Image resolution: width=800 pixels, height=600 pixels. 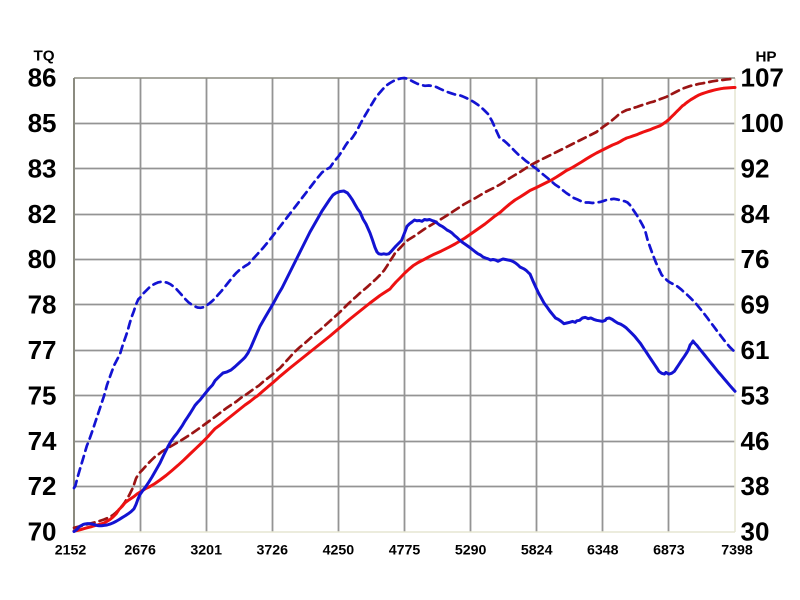 What do you see at coordinates (43, 56) in the screenshot?
I see `svg-text: TQ` at bounding box center [43, 56].